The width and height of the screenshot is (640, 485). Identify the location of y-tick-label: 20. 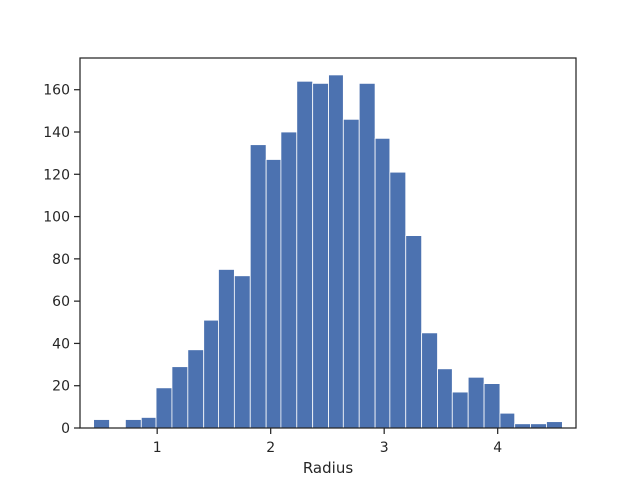
(61, 387).